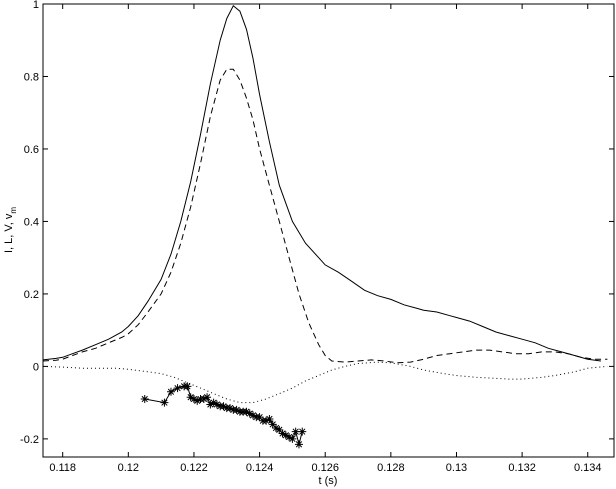 The image size is (616, 489). I want to click on y-axis-title-main: I, L, V, v, so click(9, 233).